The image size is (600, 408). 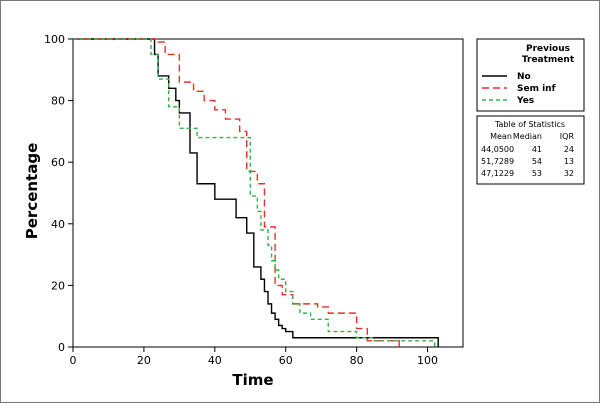 I want to click on x-tick-label: 100, so click(x=427, y=360).